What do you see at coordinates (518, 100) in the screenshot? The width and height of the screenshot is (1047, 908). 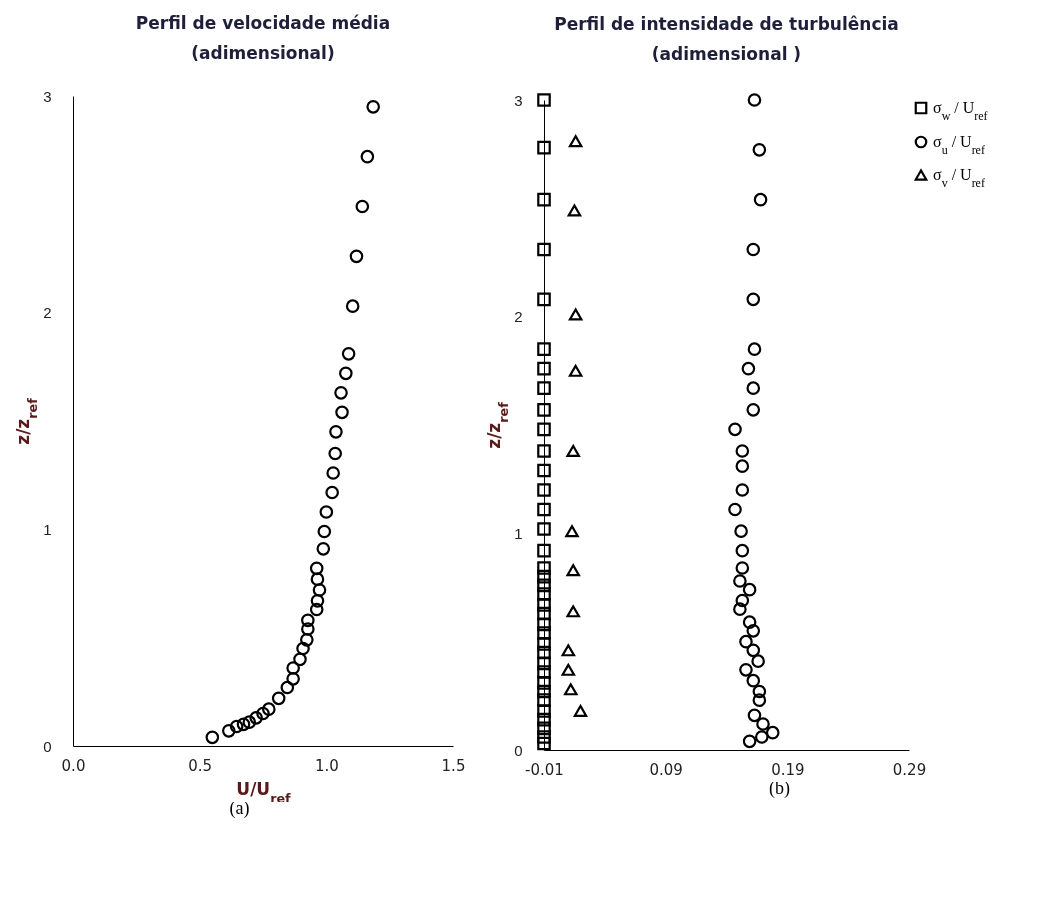 I see `y-tick-label: 3` at bounding box center [518, 100].